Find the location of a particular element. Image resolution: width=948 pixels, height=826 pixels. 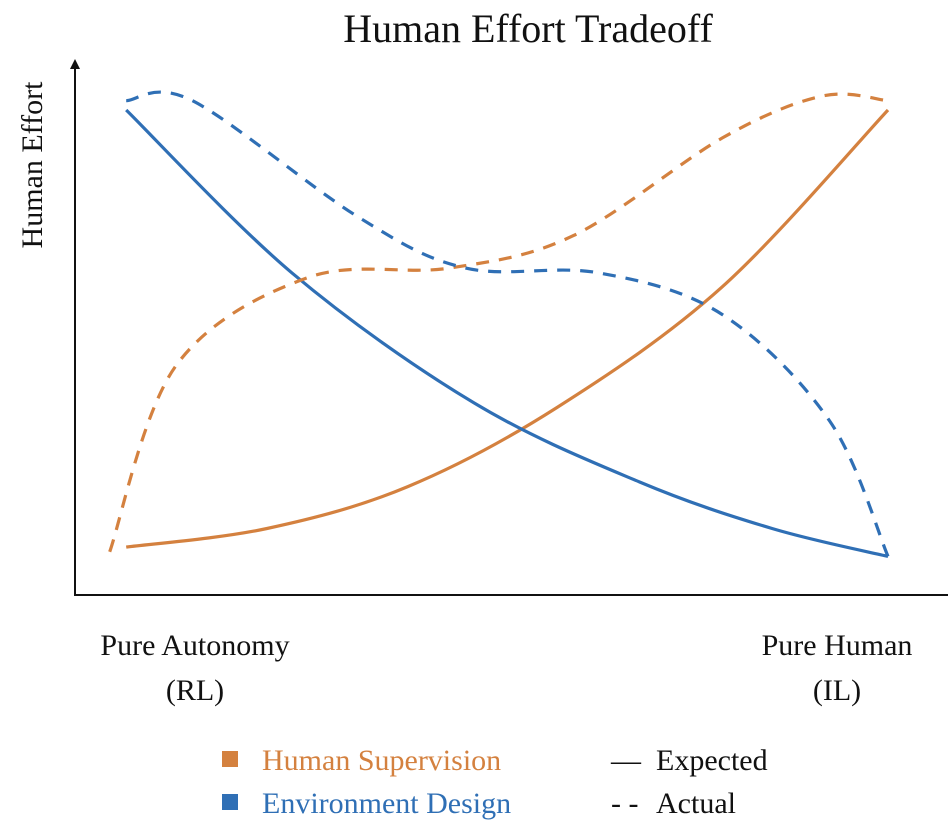

legend-label-actual: Actual is located at coordinates (696, 803).